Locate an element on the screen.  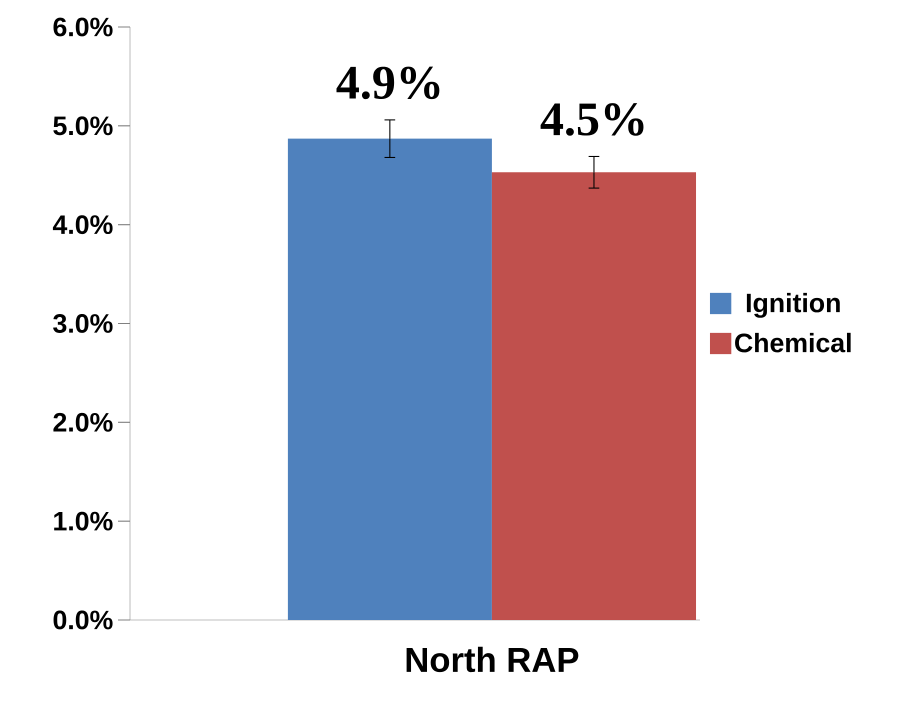
y-tick-label: 0.0% is located at coordinates (83, 620).